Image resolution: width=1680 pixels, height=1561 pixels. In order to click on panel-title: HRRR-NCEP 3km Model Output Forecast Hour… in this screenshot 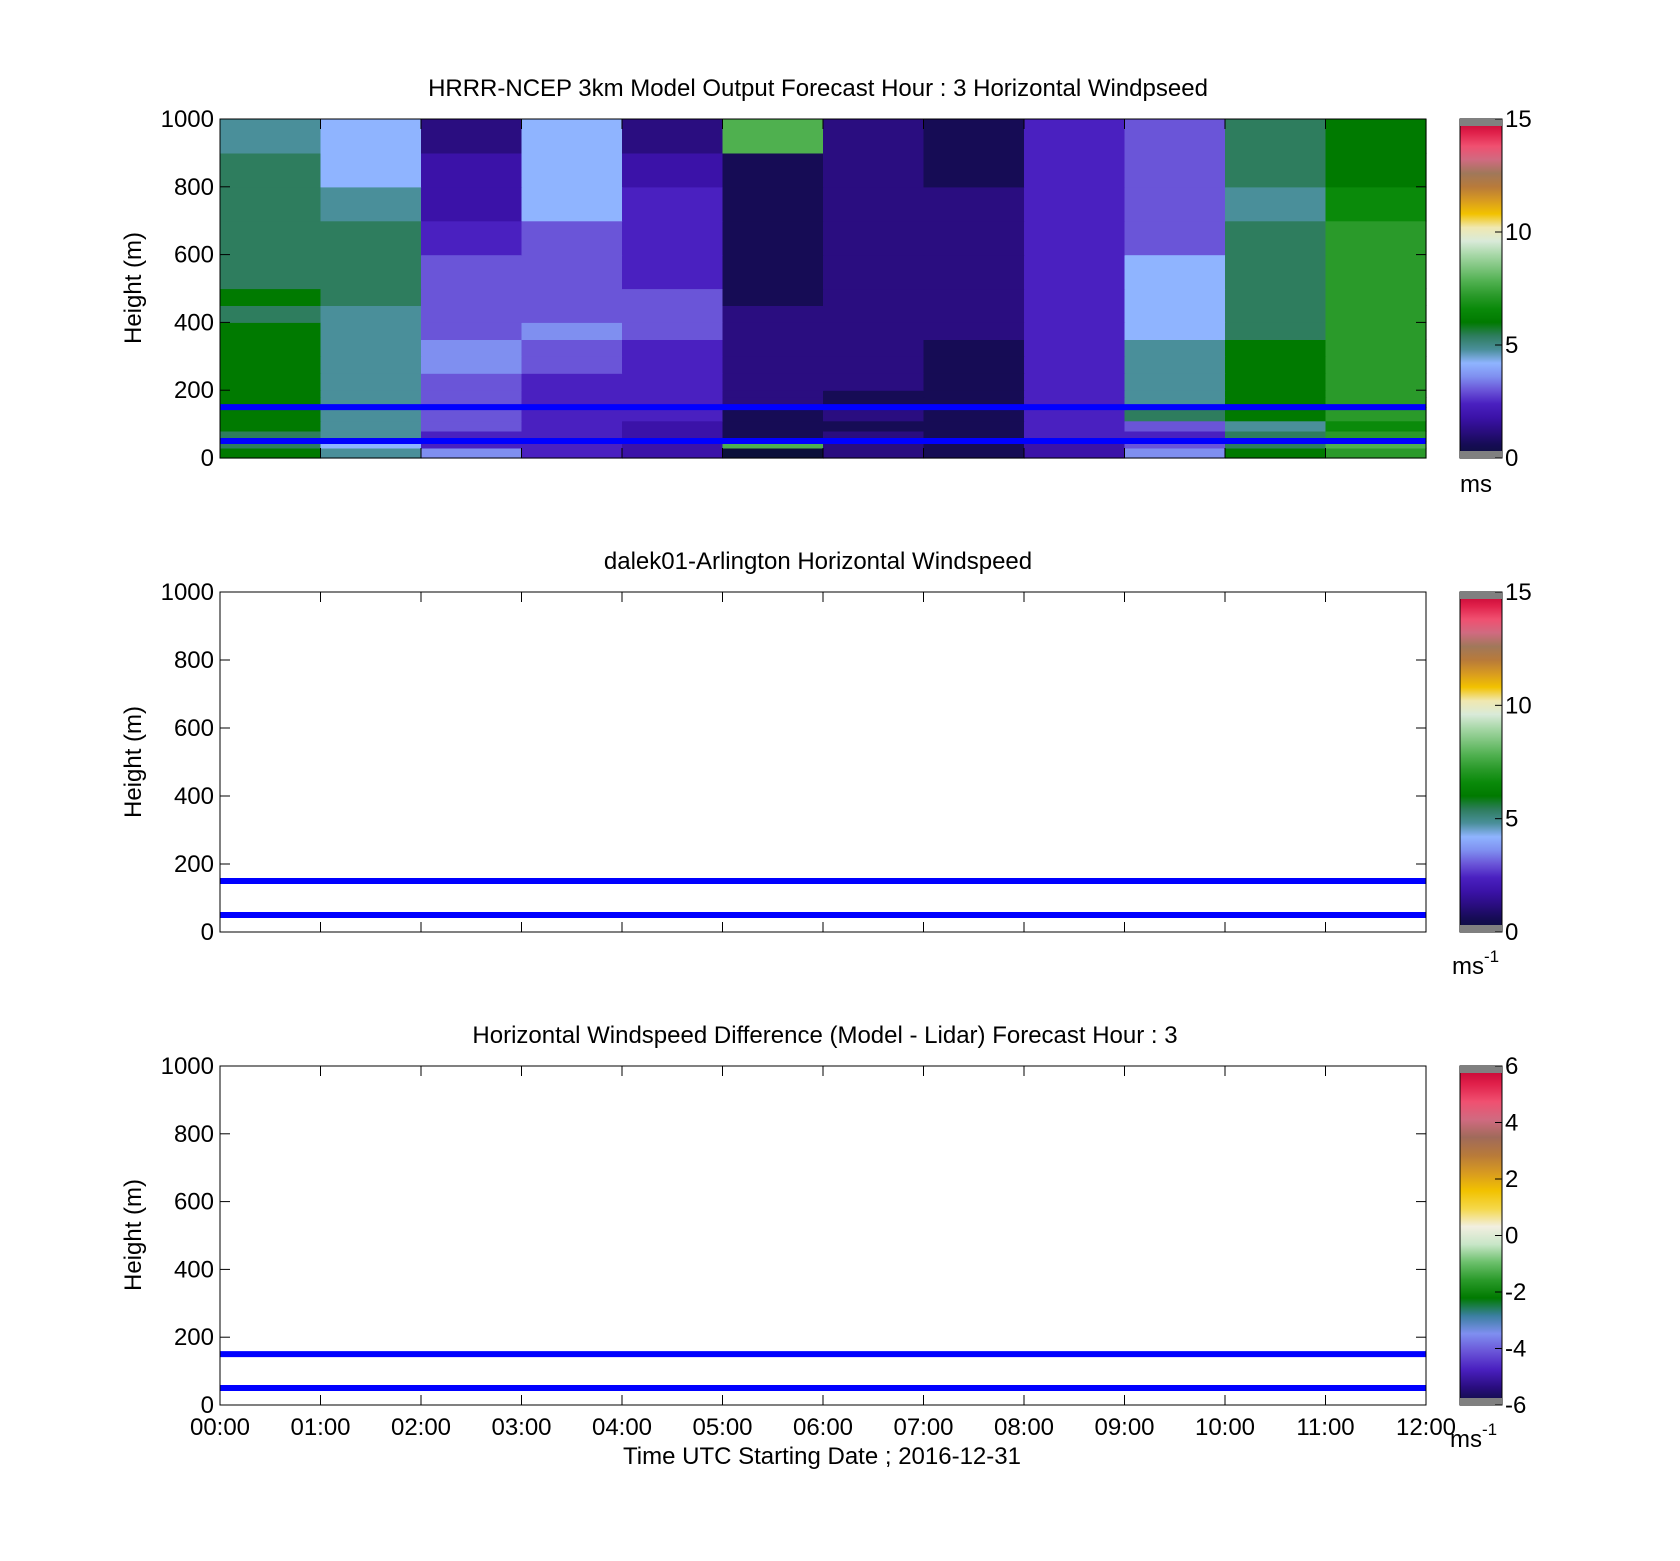, I will do `click(818, 88)`.